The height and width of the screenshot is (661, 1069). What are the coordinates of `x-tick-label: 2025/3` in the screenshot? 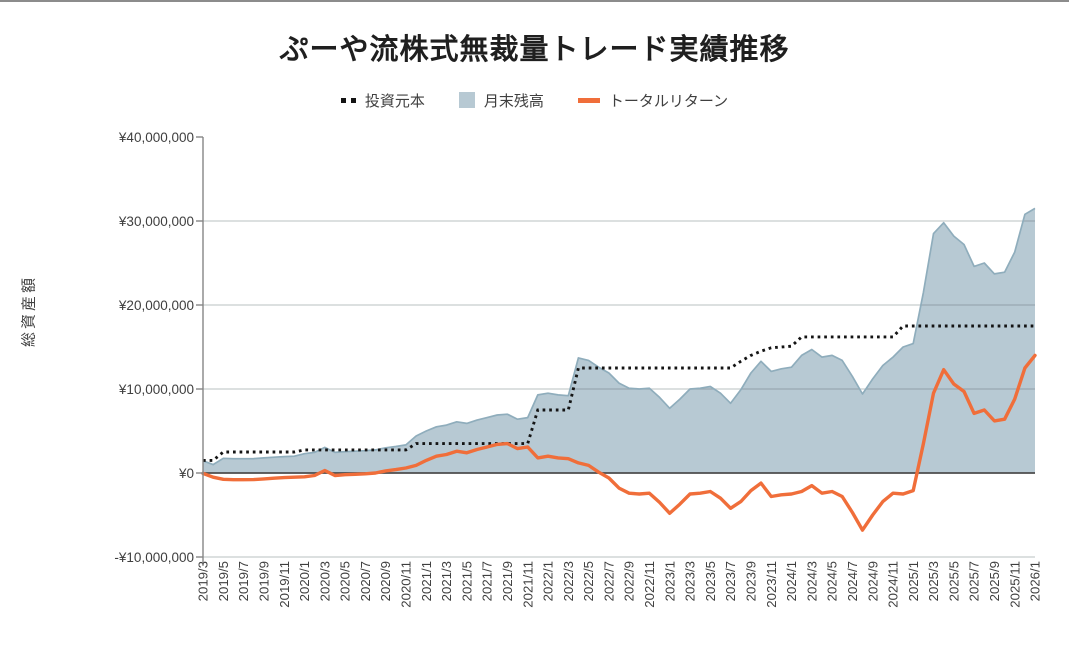 It's located at (933, 581).